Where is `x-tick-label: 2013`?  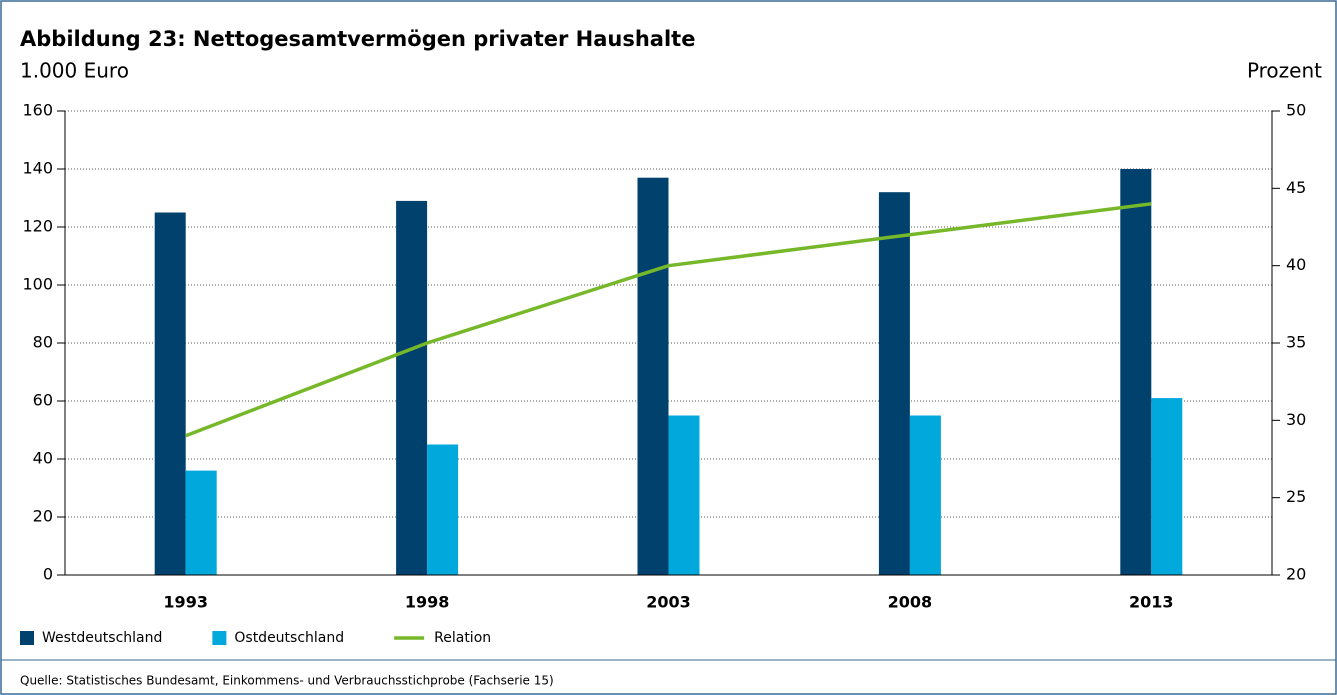
x-tick-label: 2013 is located at coordinates (1151, 602).